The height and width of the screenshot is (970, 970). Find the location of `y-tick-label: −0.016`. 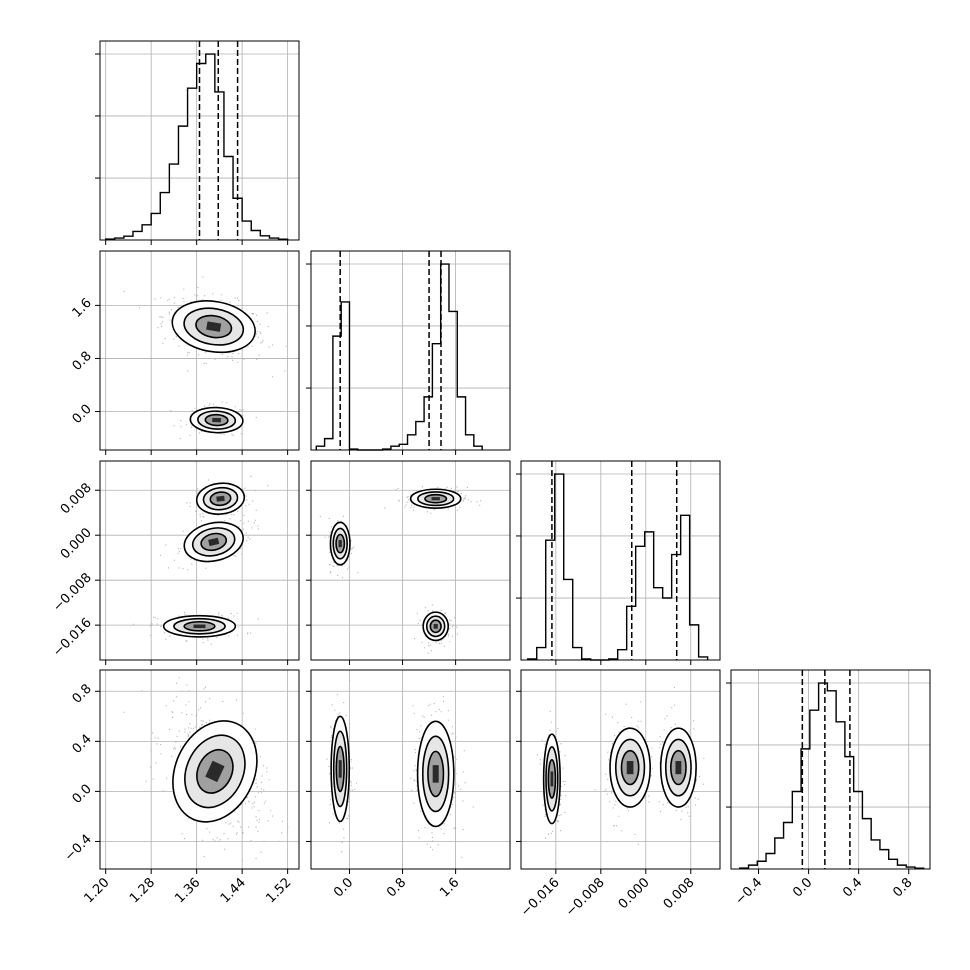

y-tick-label: −0.016 is located at coordinates (72, 637).